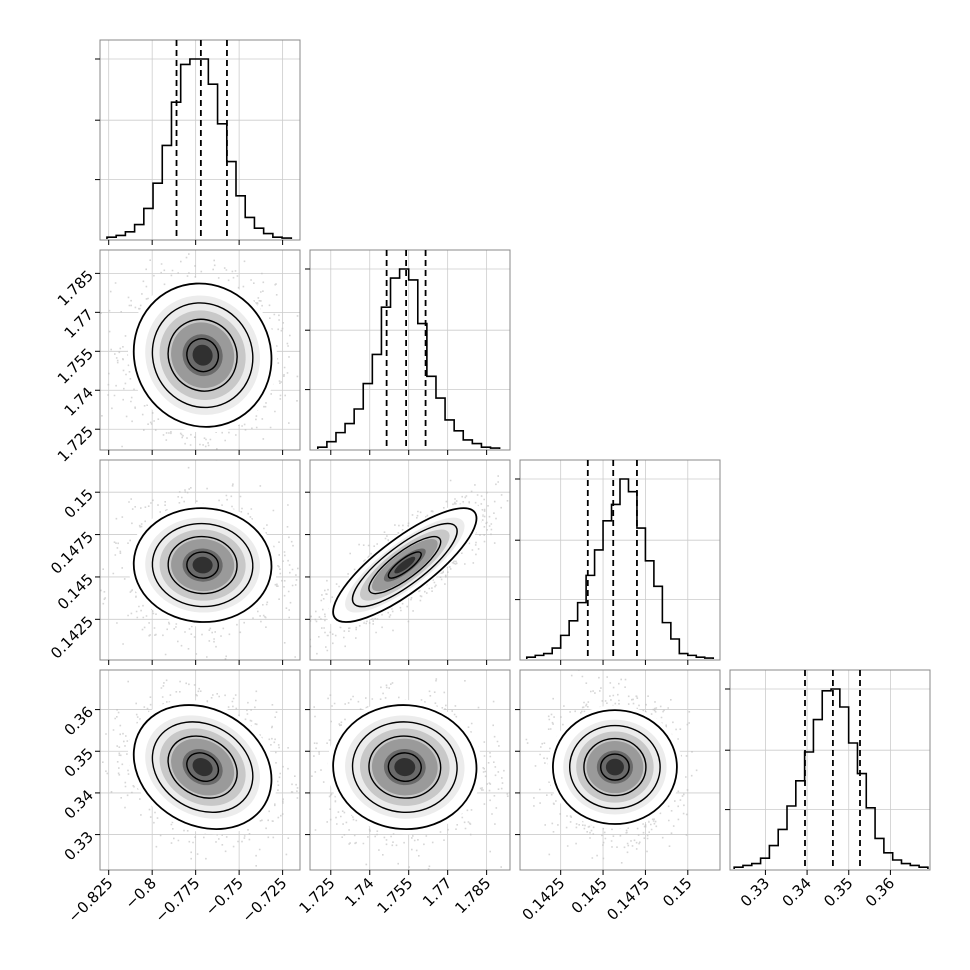 The height and width of the screenshot is (970, 970). I want to click on y-tick-label: 0.1475, so click(72, 553).